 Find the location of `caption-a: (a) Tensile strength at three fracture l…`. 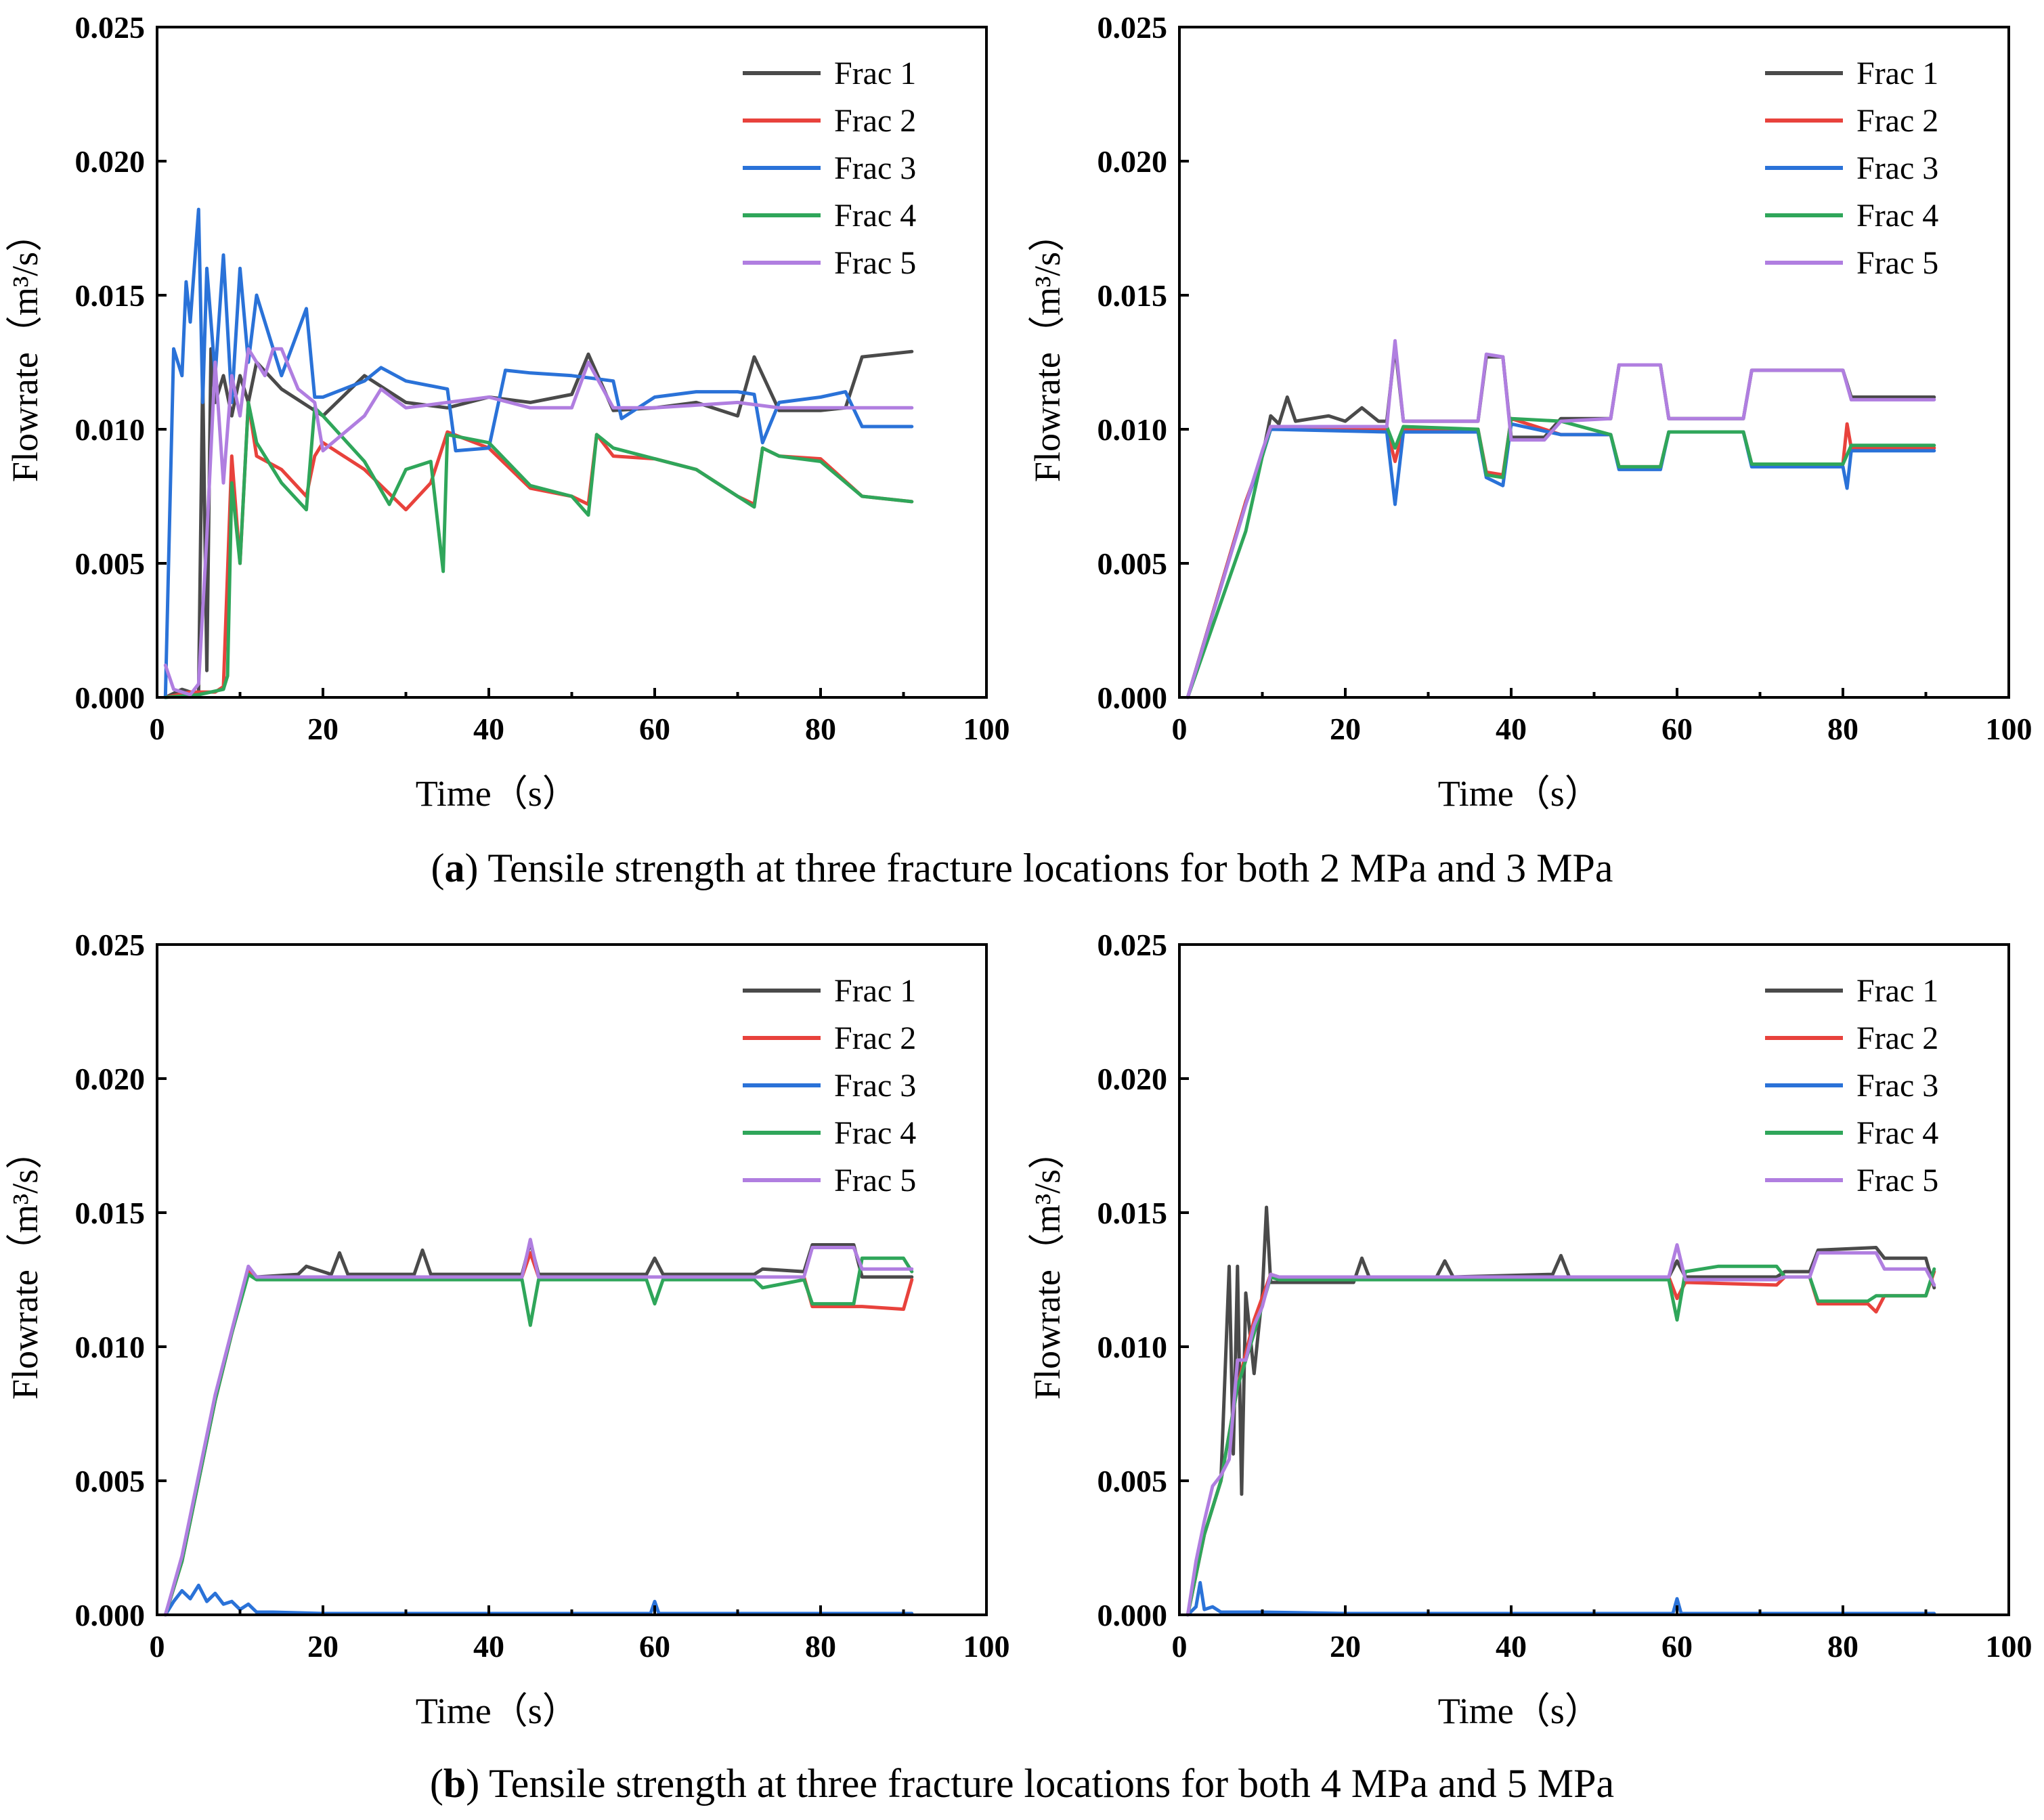

caption-a: (a) Tensile strength at three fracture l… is located at coordinates (1022, 869).